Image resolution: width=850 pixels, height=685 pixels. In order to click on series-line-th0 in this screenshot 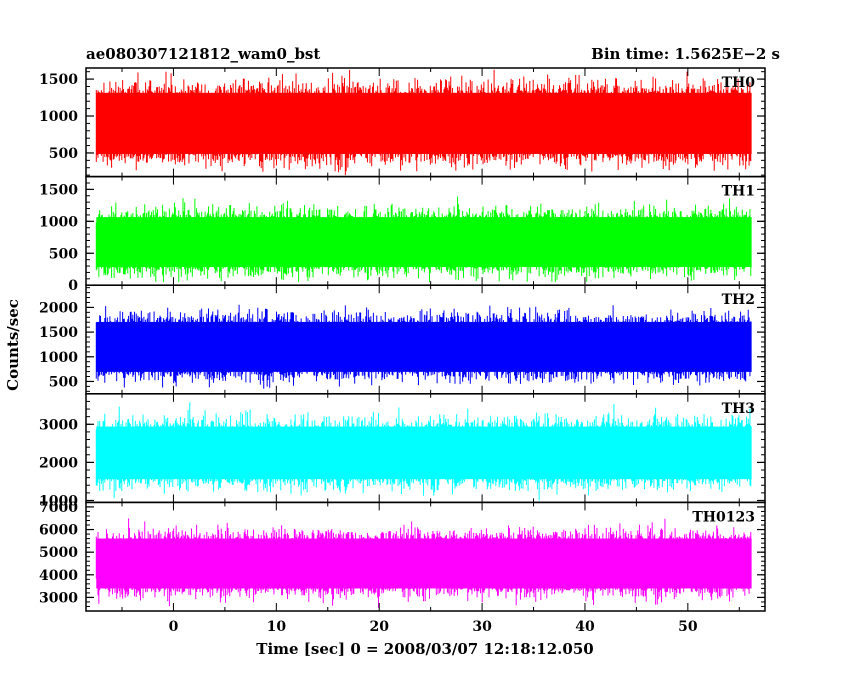, I will do `click(423, 122)`.